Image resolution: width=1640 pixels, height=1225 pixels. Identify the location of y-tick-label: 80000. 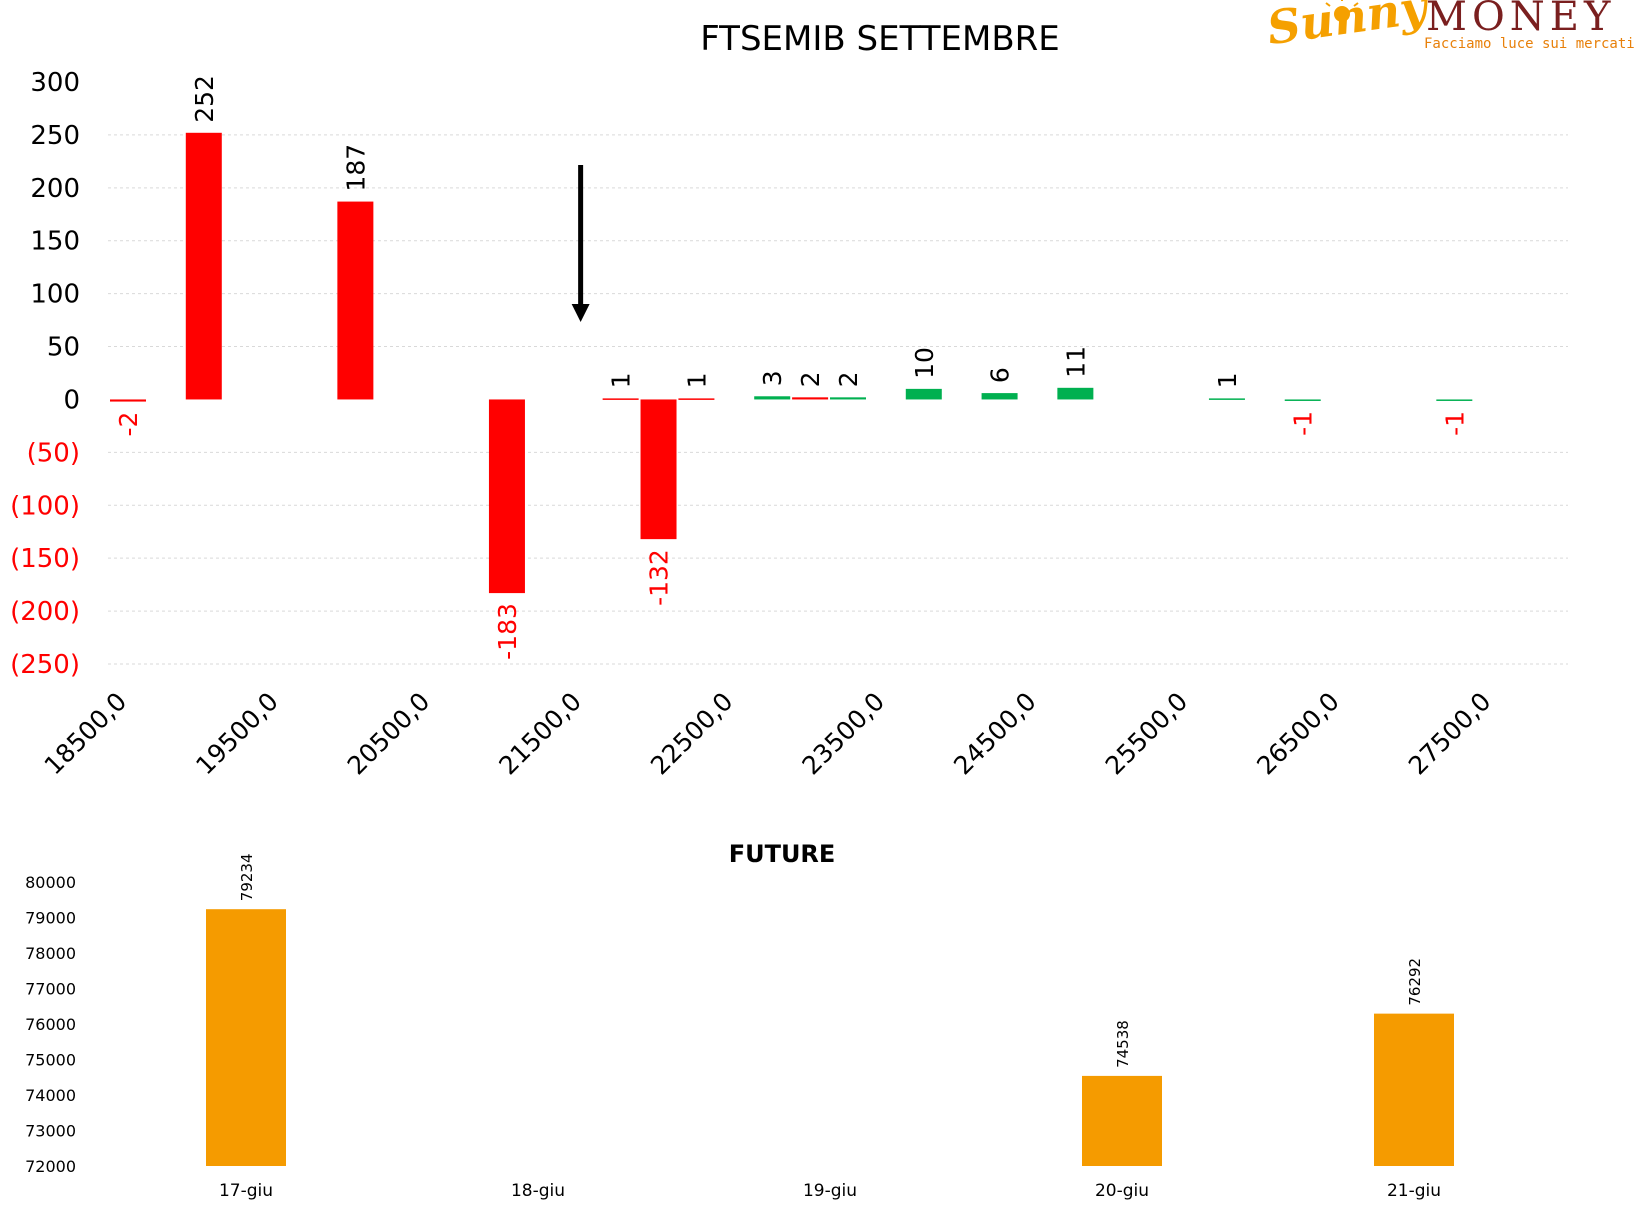
(50, 882).